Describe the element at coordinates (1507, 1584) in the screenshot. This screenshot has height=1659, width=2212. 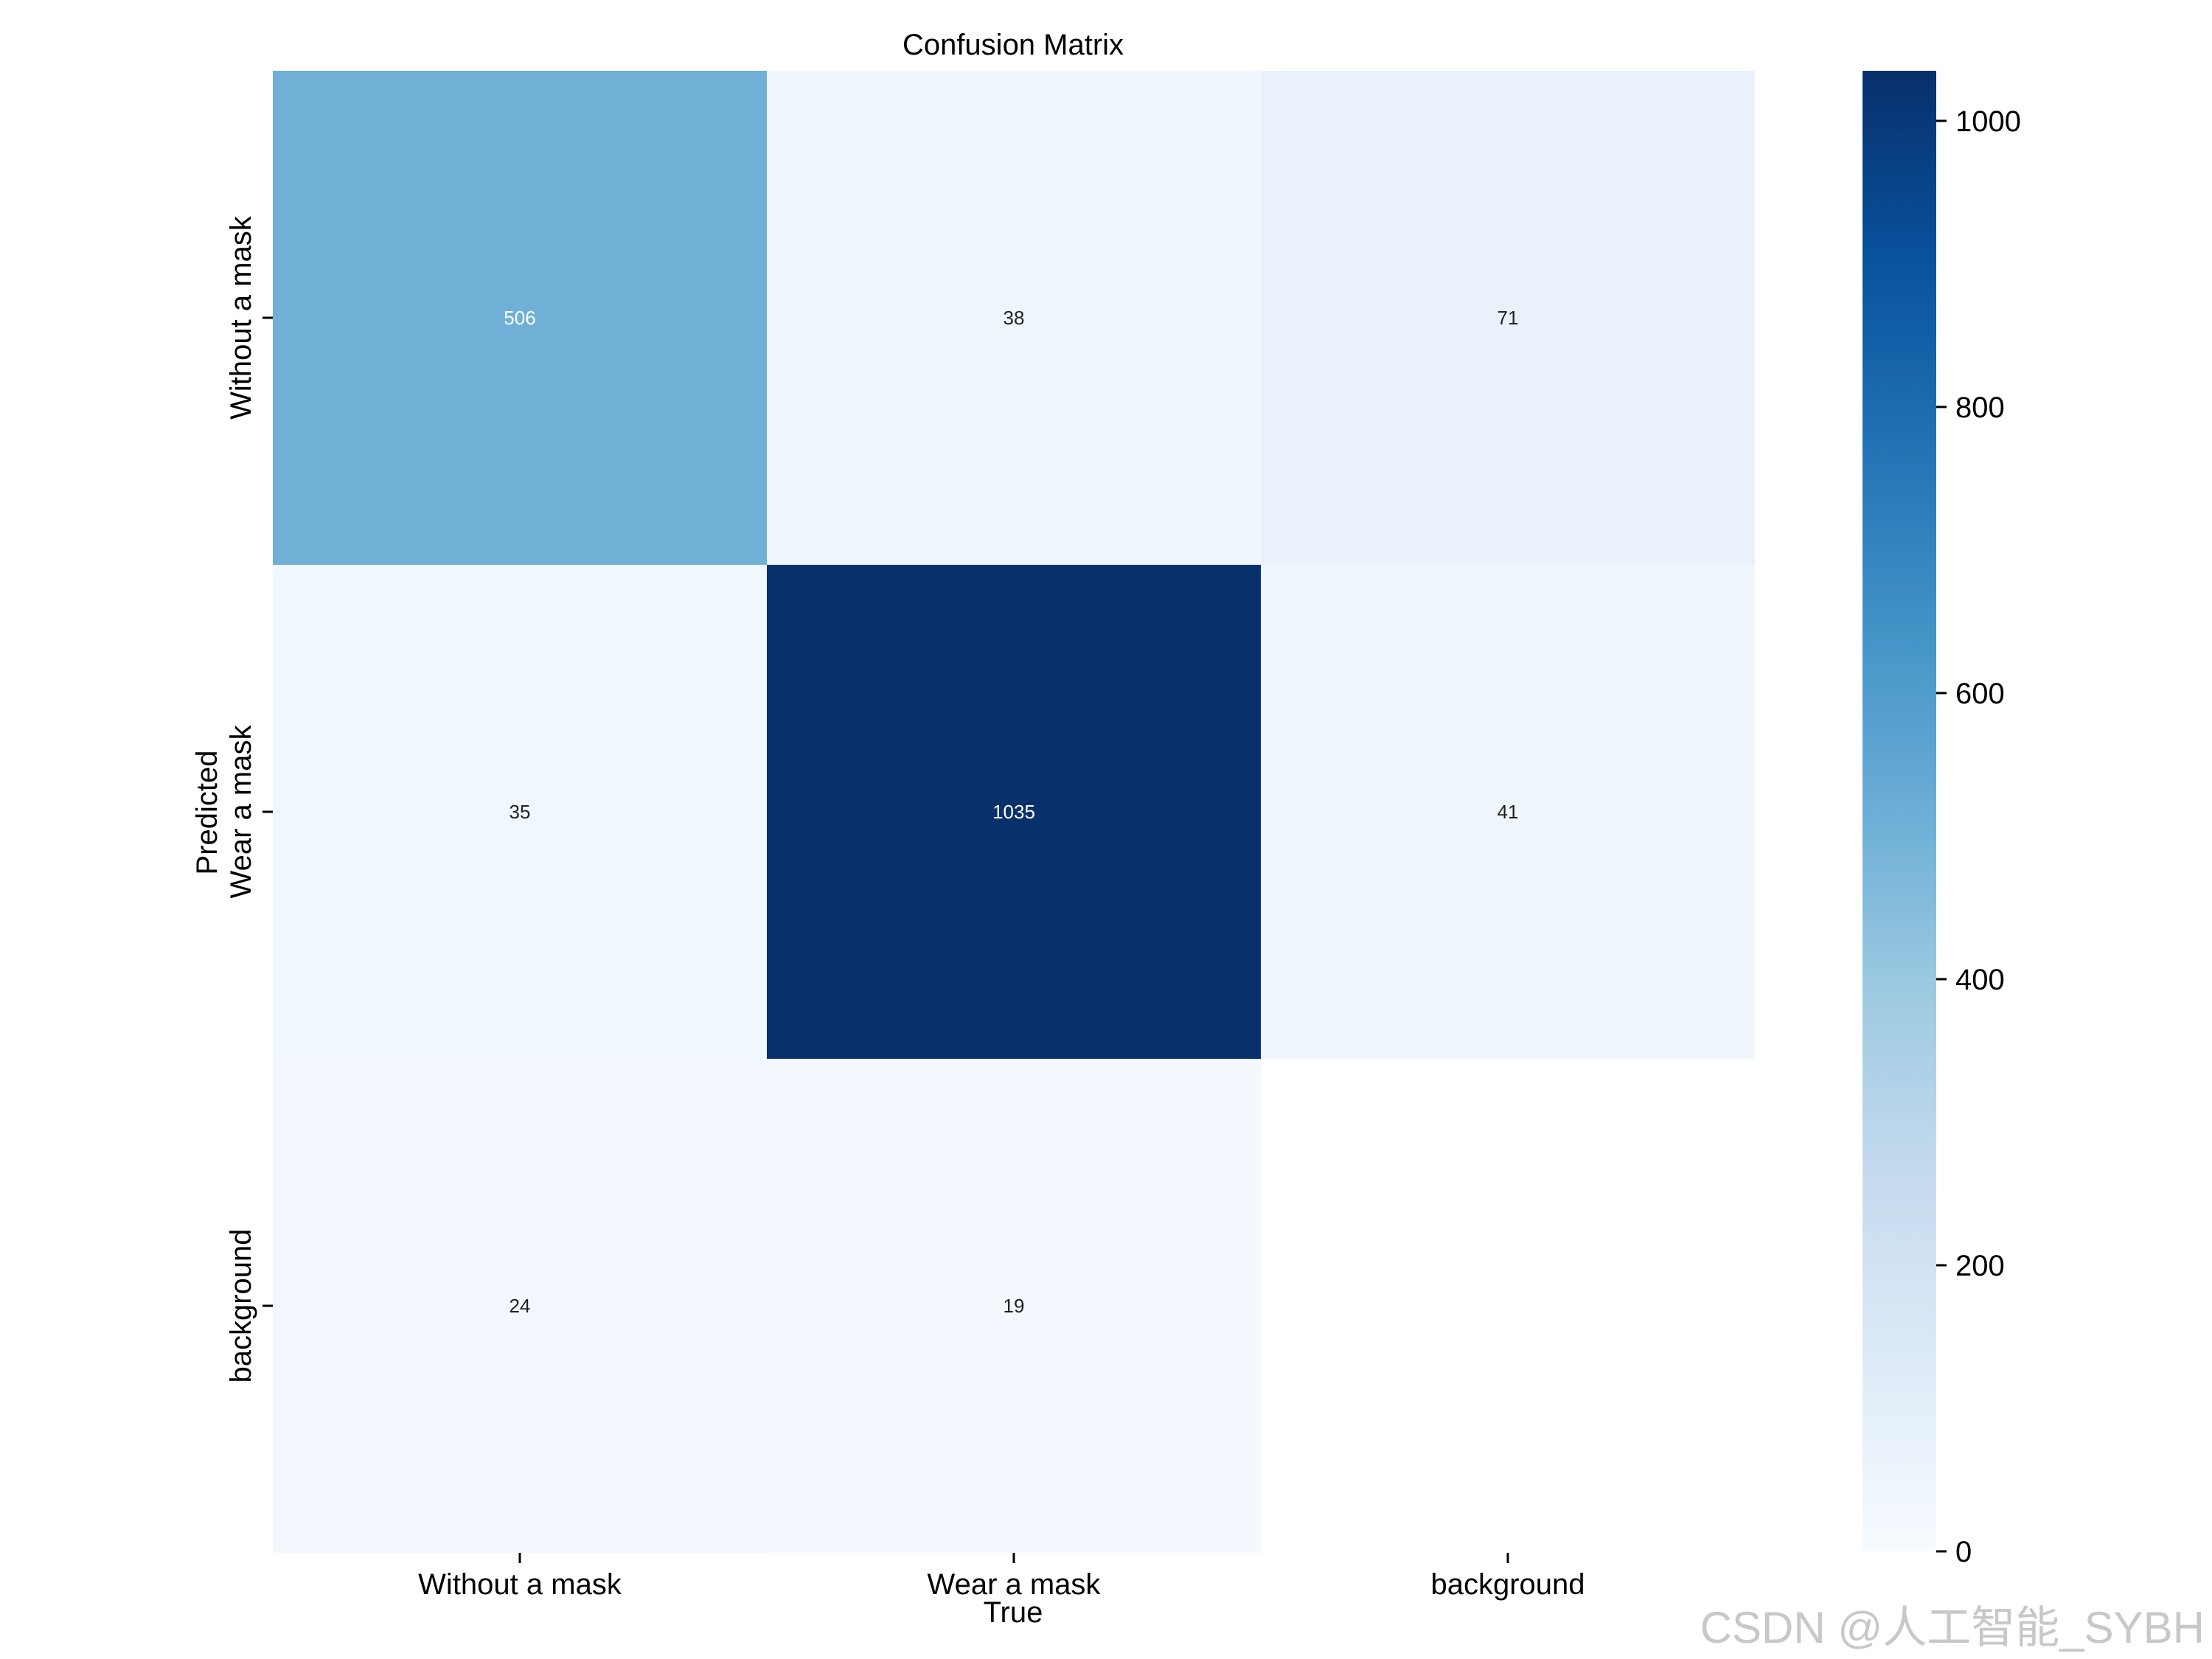
I see `x-tick-label: background` at that location.